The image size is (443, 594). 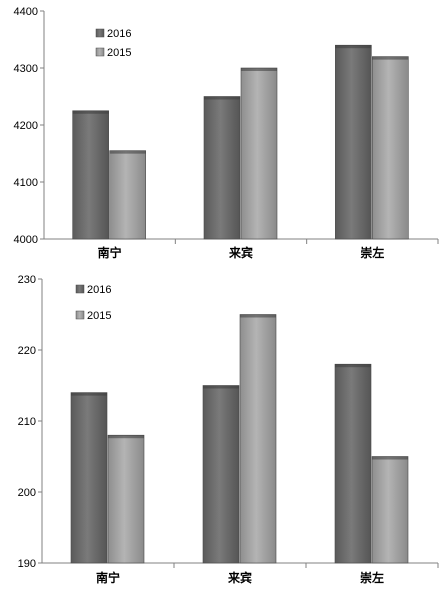 What do you see at coordinates (27, 493) in the screenshot?
I see `y-tick-label: 200` at bounding box center [27, 493].